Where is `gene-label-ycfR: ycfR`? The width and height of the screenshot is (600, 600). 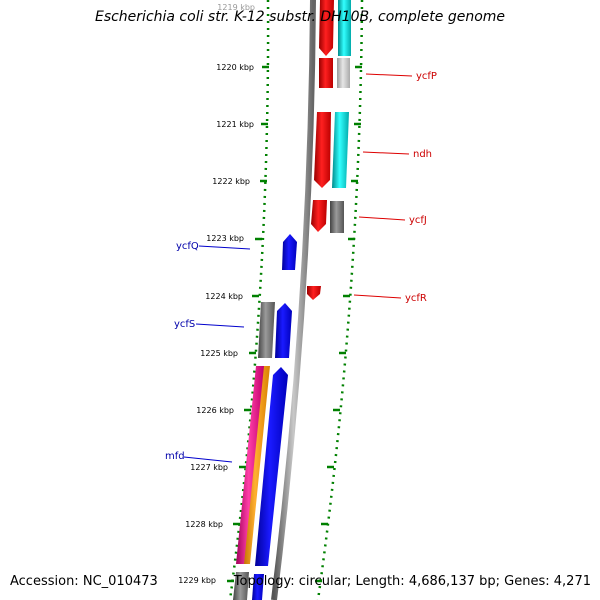 gene-label-ycfR: ycfR is located at coordinates (416, 298).